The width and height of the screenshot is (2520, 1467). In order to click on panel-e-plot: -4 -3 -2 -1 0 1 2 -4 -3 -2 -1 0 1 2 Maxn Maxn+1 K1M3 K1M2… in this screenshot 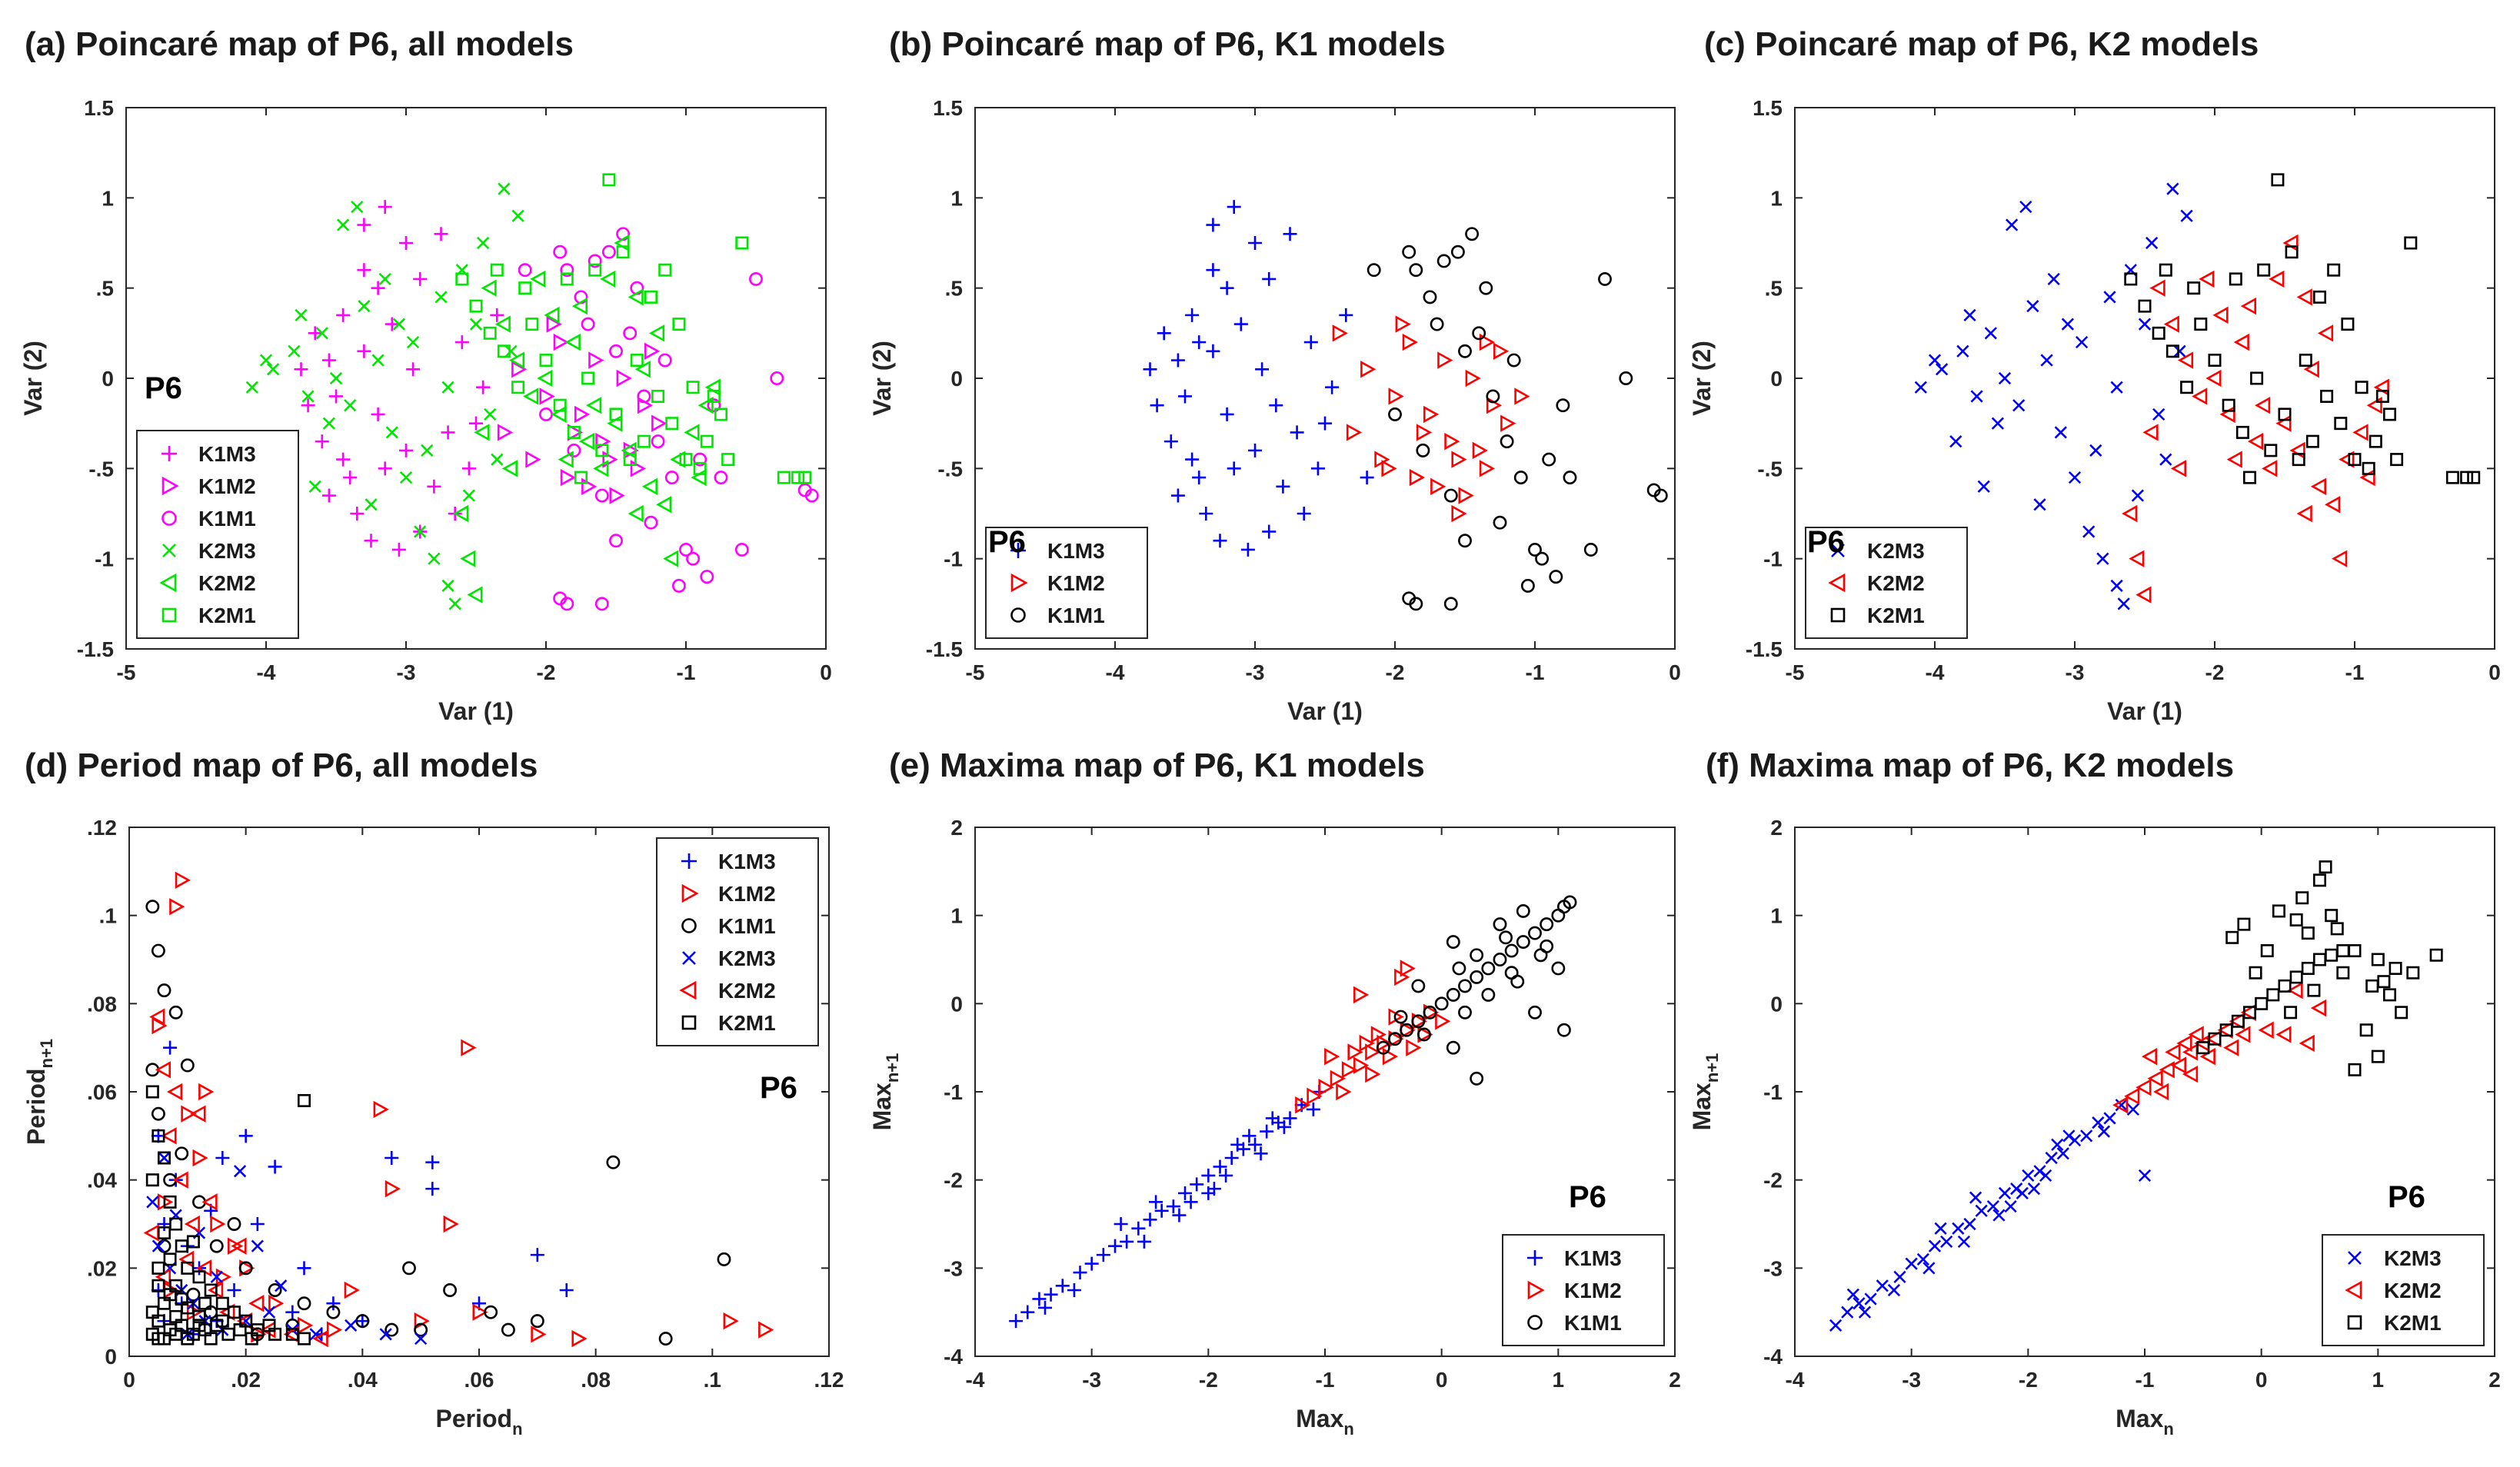, I will do `click(1274, 1127)`.